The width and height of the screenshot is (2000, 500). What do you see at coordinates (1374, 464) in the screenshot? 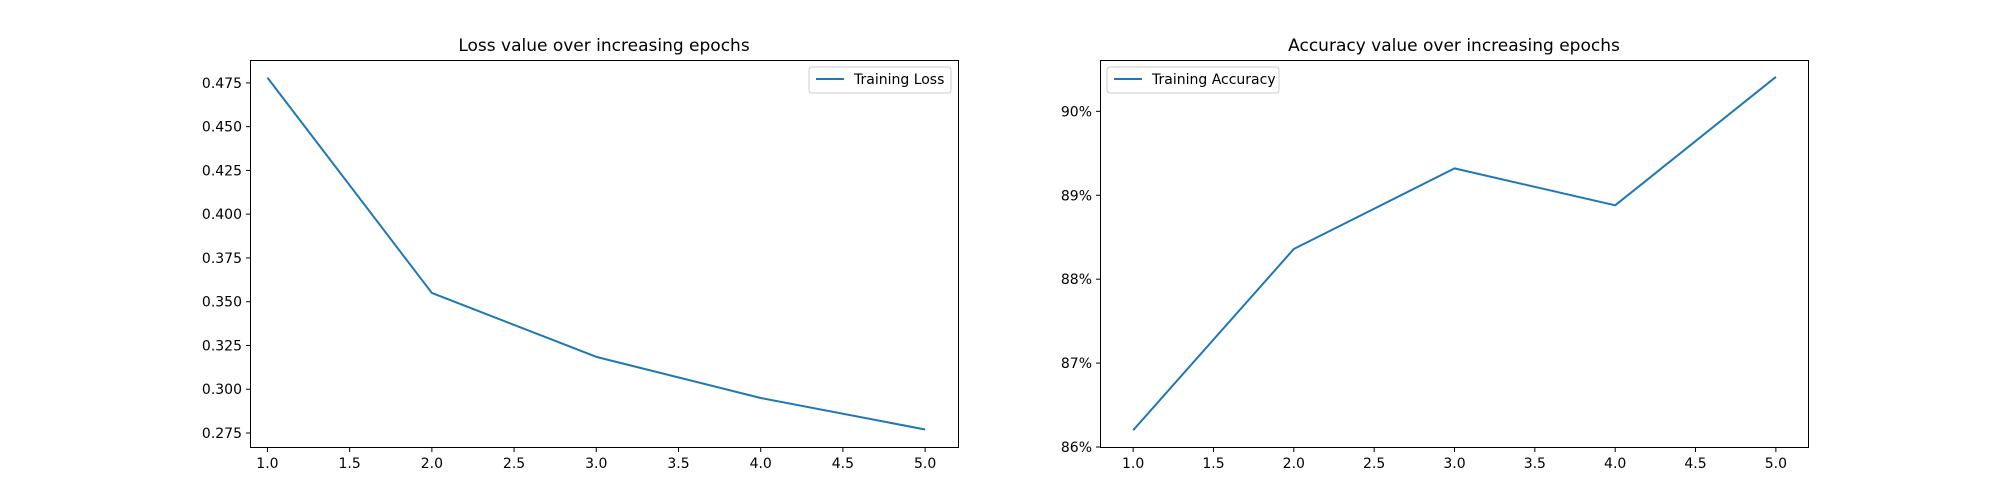
I see `accuracy-x-tick-label: 2.5` at bounding box center [1374, 464].